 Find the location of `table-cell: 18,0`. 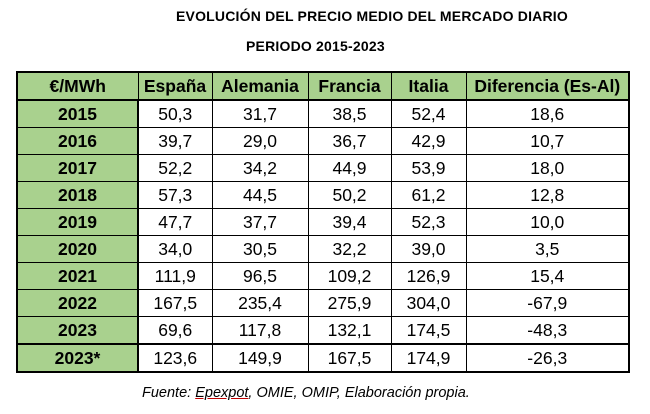

table-cell: 18,0 is located at coordinates (547, 168).